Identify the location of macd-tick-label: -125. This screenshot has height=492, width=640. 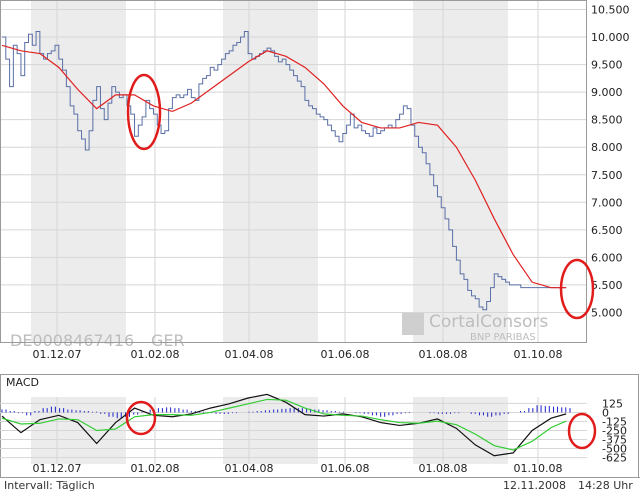
(614, 421).